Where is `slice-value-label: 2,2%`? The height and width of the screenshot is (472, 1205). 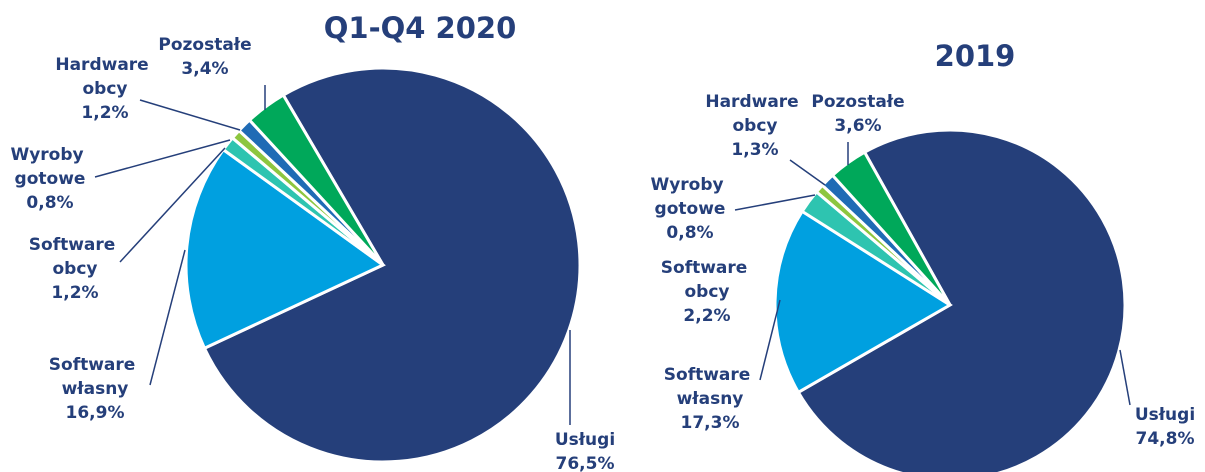
slice-value-label: 2,2% is located at coordinates (706, 316).